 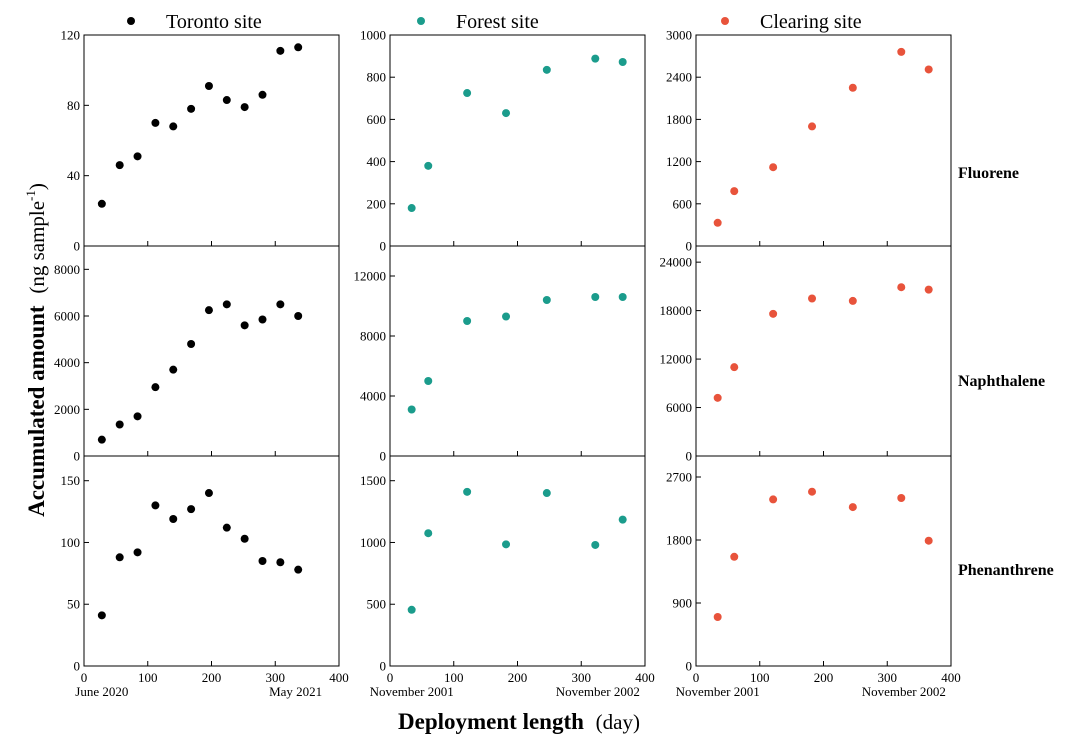 I want to click on y-tick-label: 40, so click(x=73, y=175).